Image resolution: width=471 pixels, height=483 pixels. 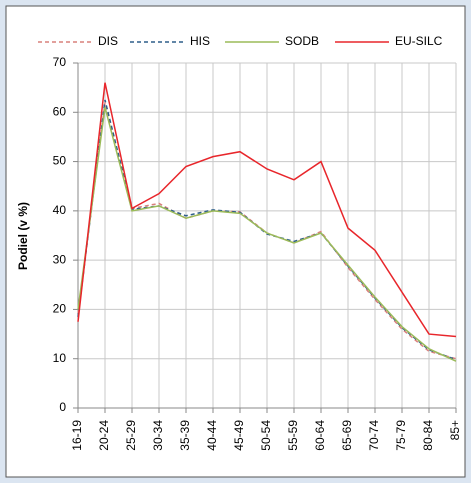 I want to click on x-tick-label: 65-69, so click(x=347, y=435).